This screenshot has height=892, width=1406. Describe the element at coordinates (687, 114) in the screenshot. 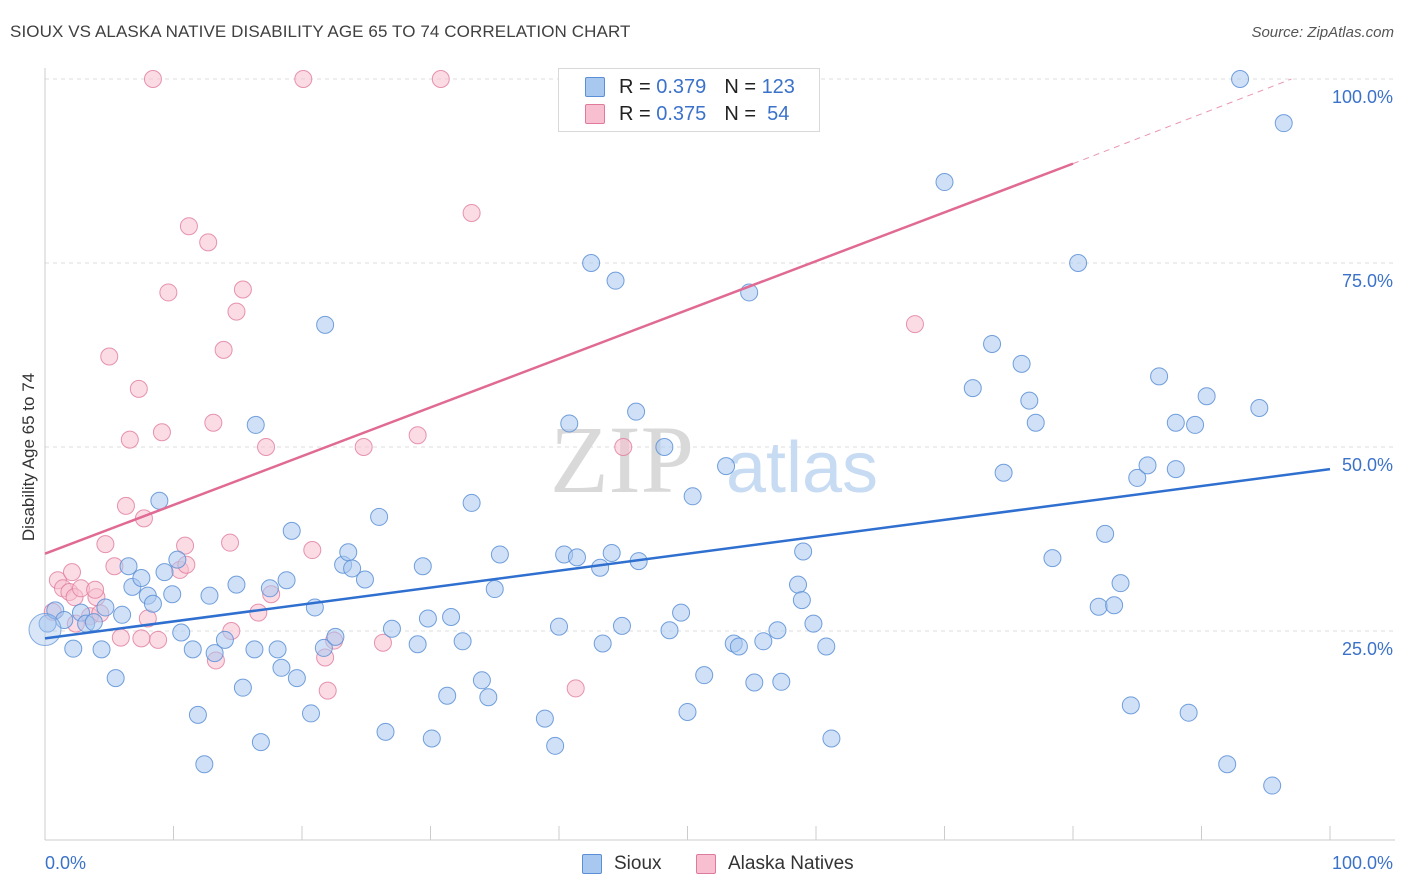

I see `stats-row-alaska: R = 0.375 N = 54` at that location.